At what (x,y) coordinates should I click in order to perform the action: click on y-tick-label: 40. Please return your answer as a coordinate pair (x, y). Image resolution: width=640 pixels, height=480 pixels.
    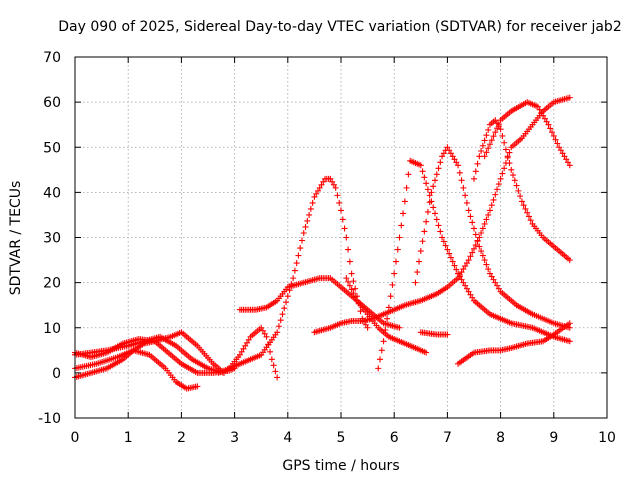
    Looking at the image, I should click on (52, 193).